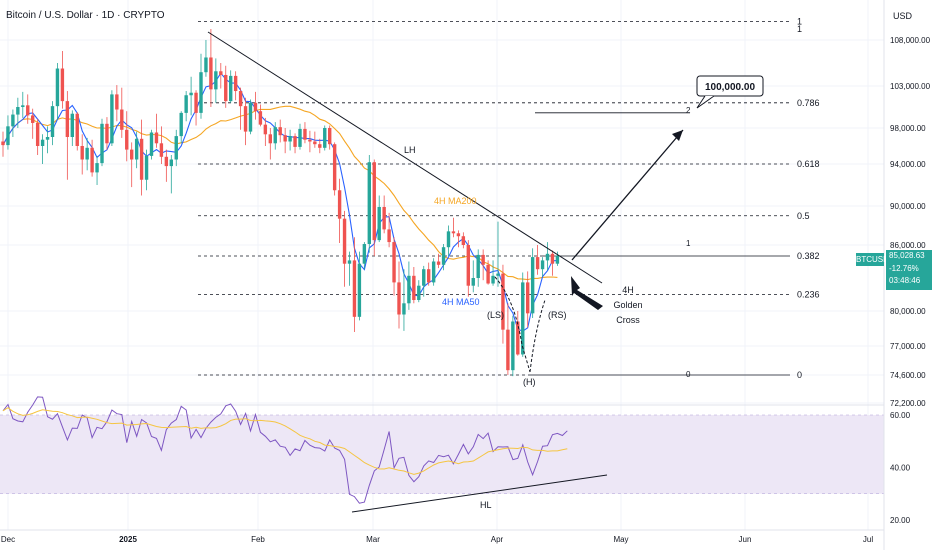 The height and width of the screenshot is (550, 932). What do you see at coordinates (442, 454) in the screenshot?
I see `rsi-band` at bounding box center [442, 454].